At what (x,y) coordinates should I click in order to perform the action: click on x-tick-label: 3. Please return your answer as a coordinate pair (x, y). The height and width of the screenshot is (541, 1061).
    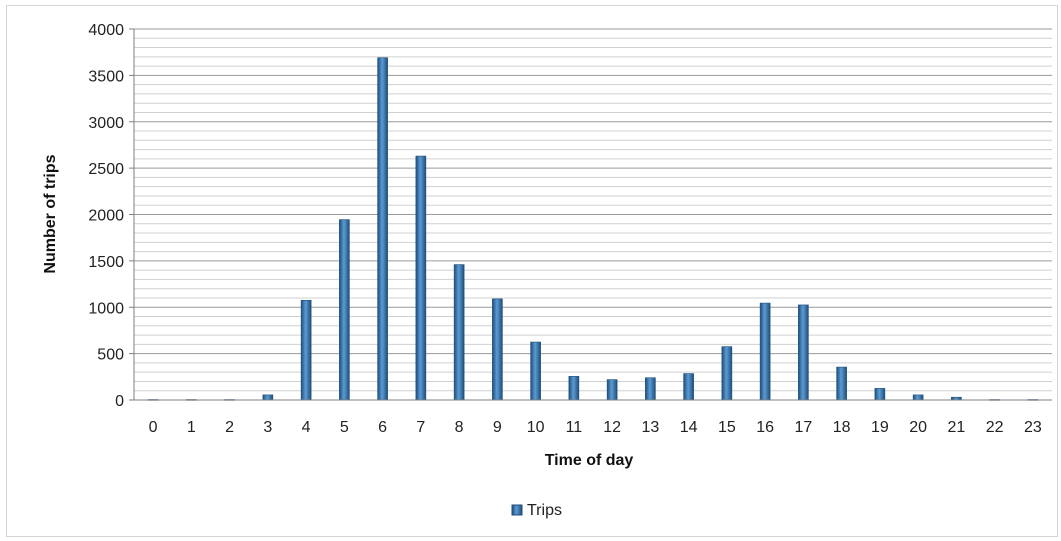
    Looking at the image, I should click on (267, 427).